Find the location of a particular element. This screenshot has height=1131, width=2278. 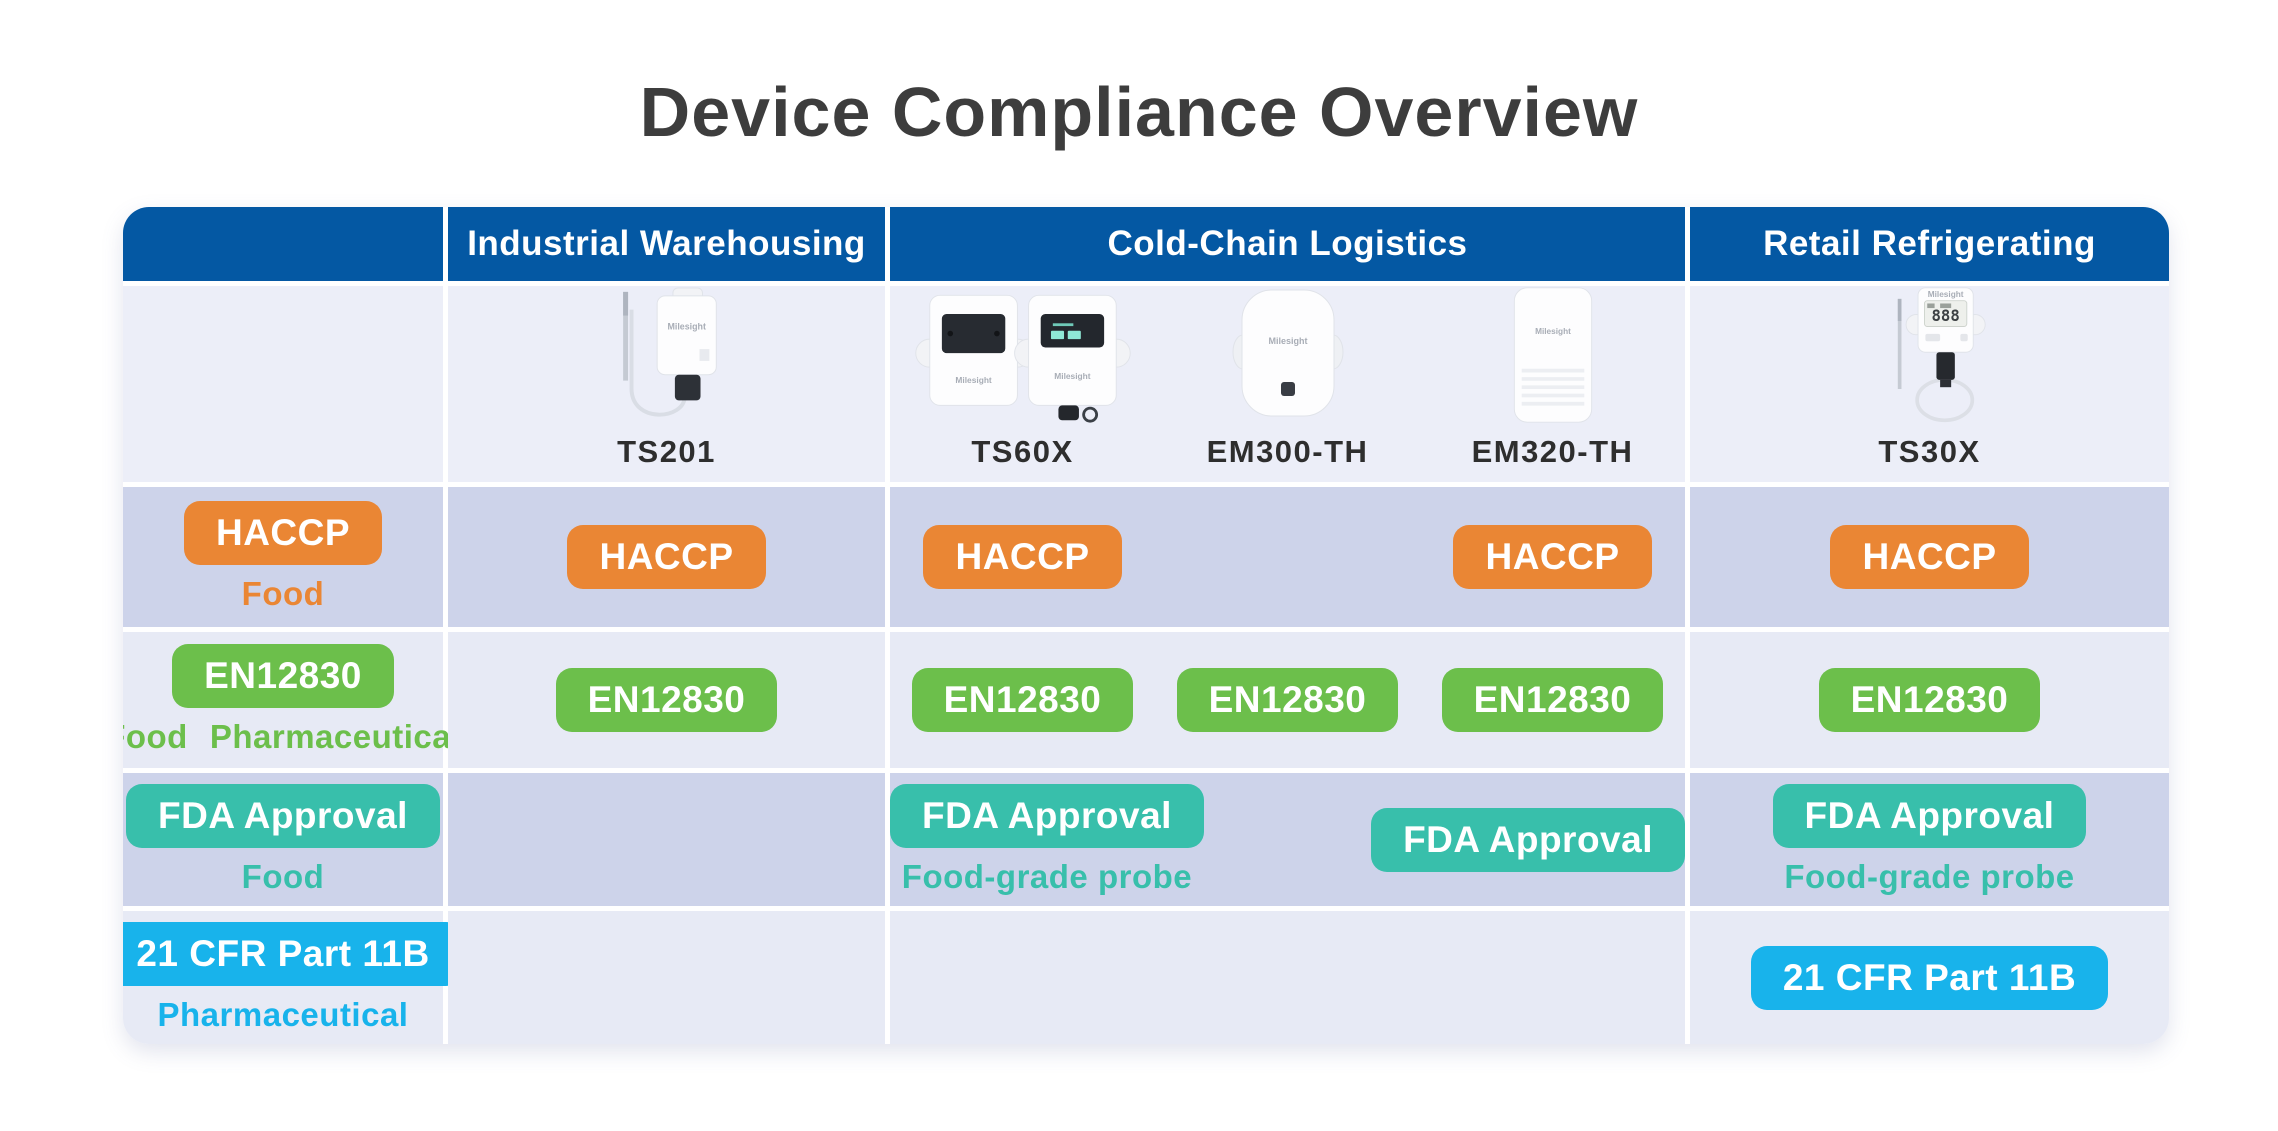

device-cell-ts30x: Milesight 888 TS30X is located at coordinates (1929, 384).